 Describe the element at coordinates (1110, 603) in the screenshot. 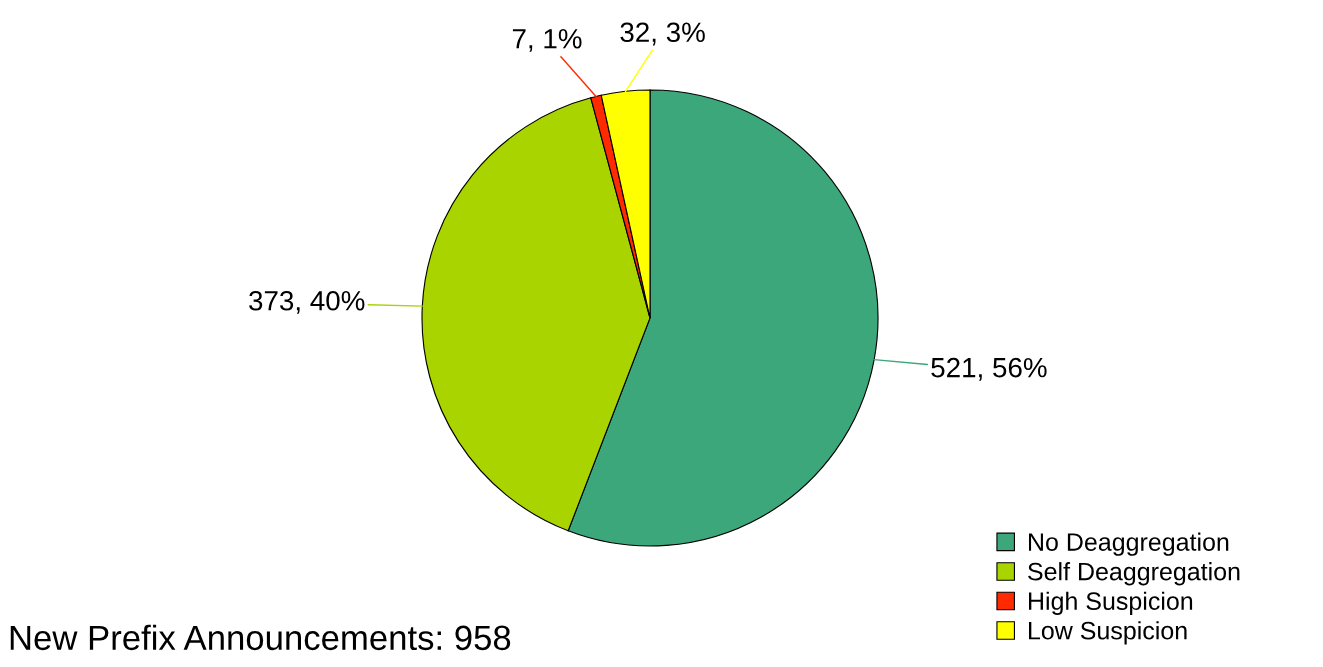

I see `legend-label: High Suspicion` at that location.